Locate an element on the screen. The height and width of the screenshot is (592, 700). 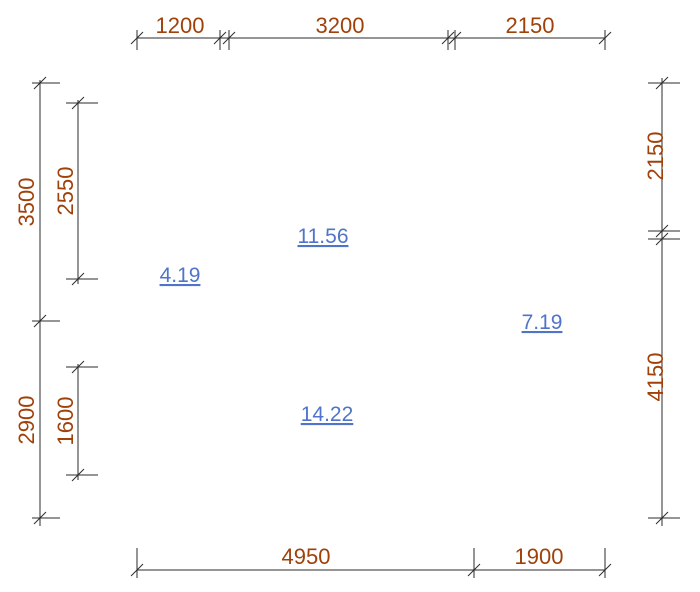
dimension-top-3: 2150 is located at coordinates (530, 25).